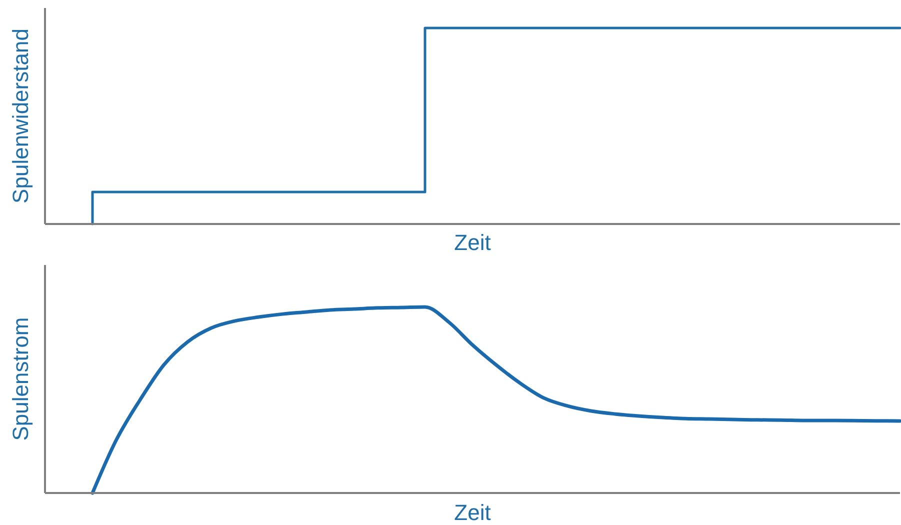 The height and width of the screenshot is (525, 901). Describe the element at coordinates (20, 116) in the screenshot. I see `y-axis-title: Spulenwiderstand` at that location.